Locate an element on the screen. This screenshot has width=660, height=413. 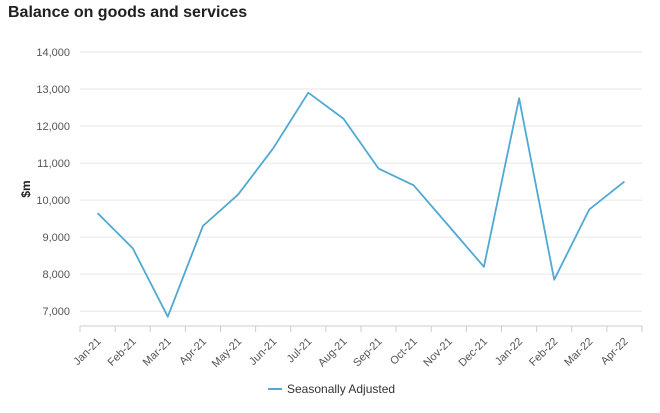
y-tick-label: 7,000 is located at coordinates (56, 312).